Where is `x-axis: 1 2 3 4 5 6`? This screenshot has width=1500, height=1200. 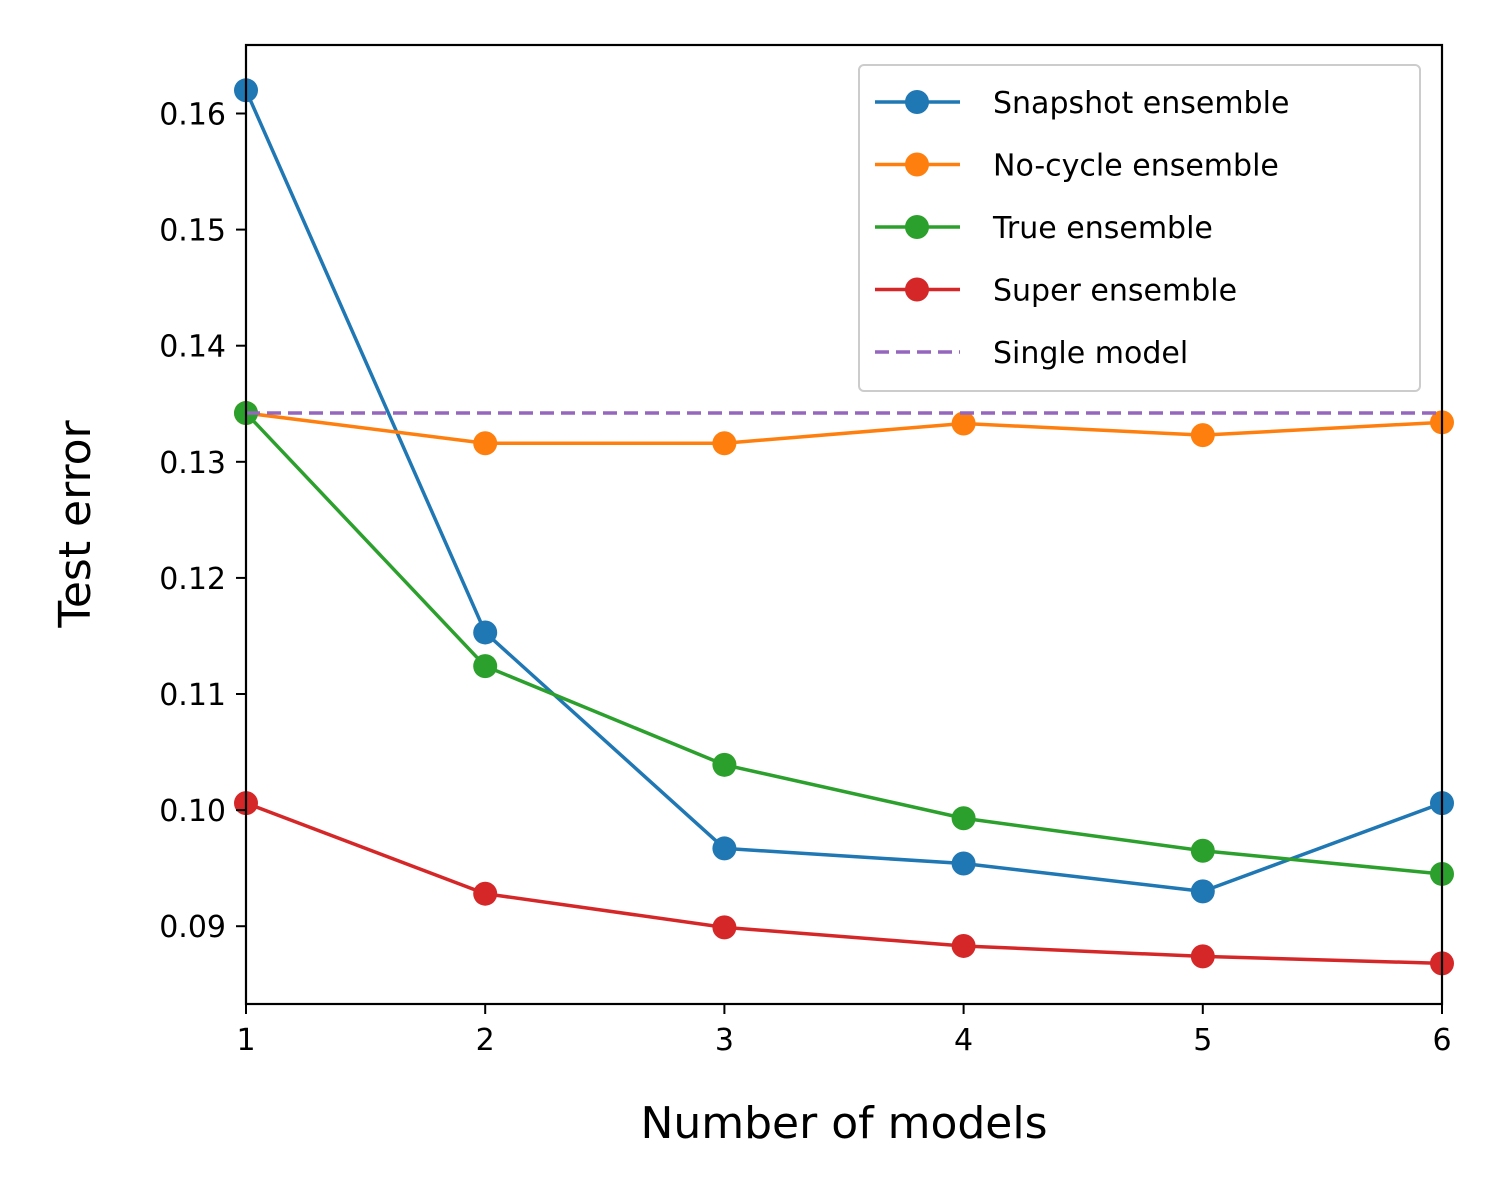
x-axis: 1 2 3 4 5 6 is located at coordinates (844, 1031).